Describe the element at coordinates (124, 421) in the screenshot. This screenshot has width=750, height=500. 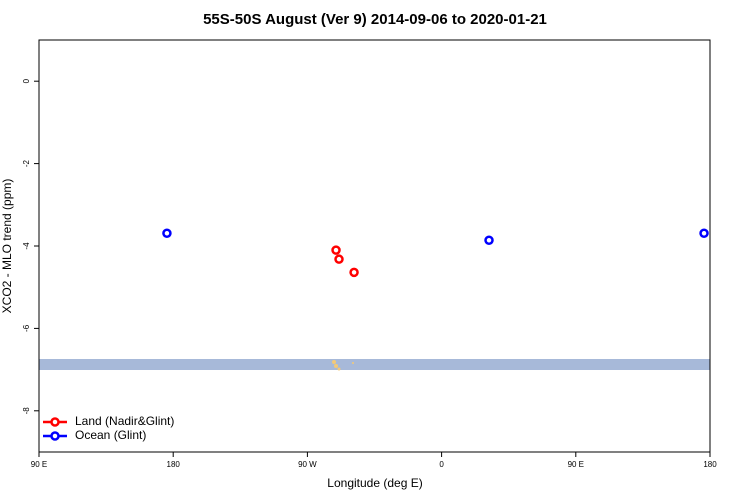
I see `legend-label: Land (Nadir&Glint)` at that location.